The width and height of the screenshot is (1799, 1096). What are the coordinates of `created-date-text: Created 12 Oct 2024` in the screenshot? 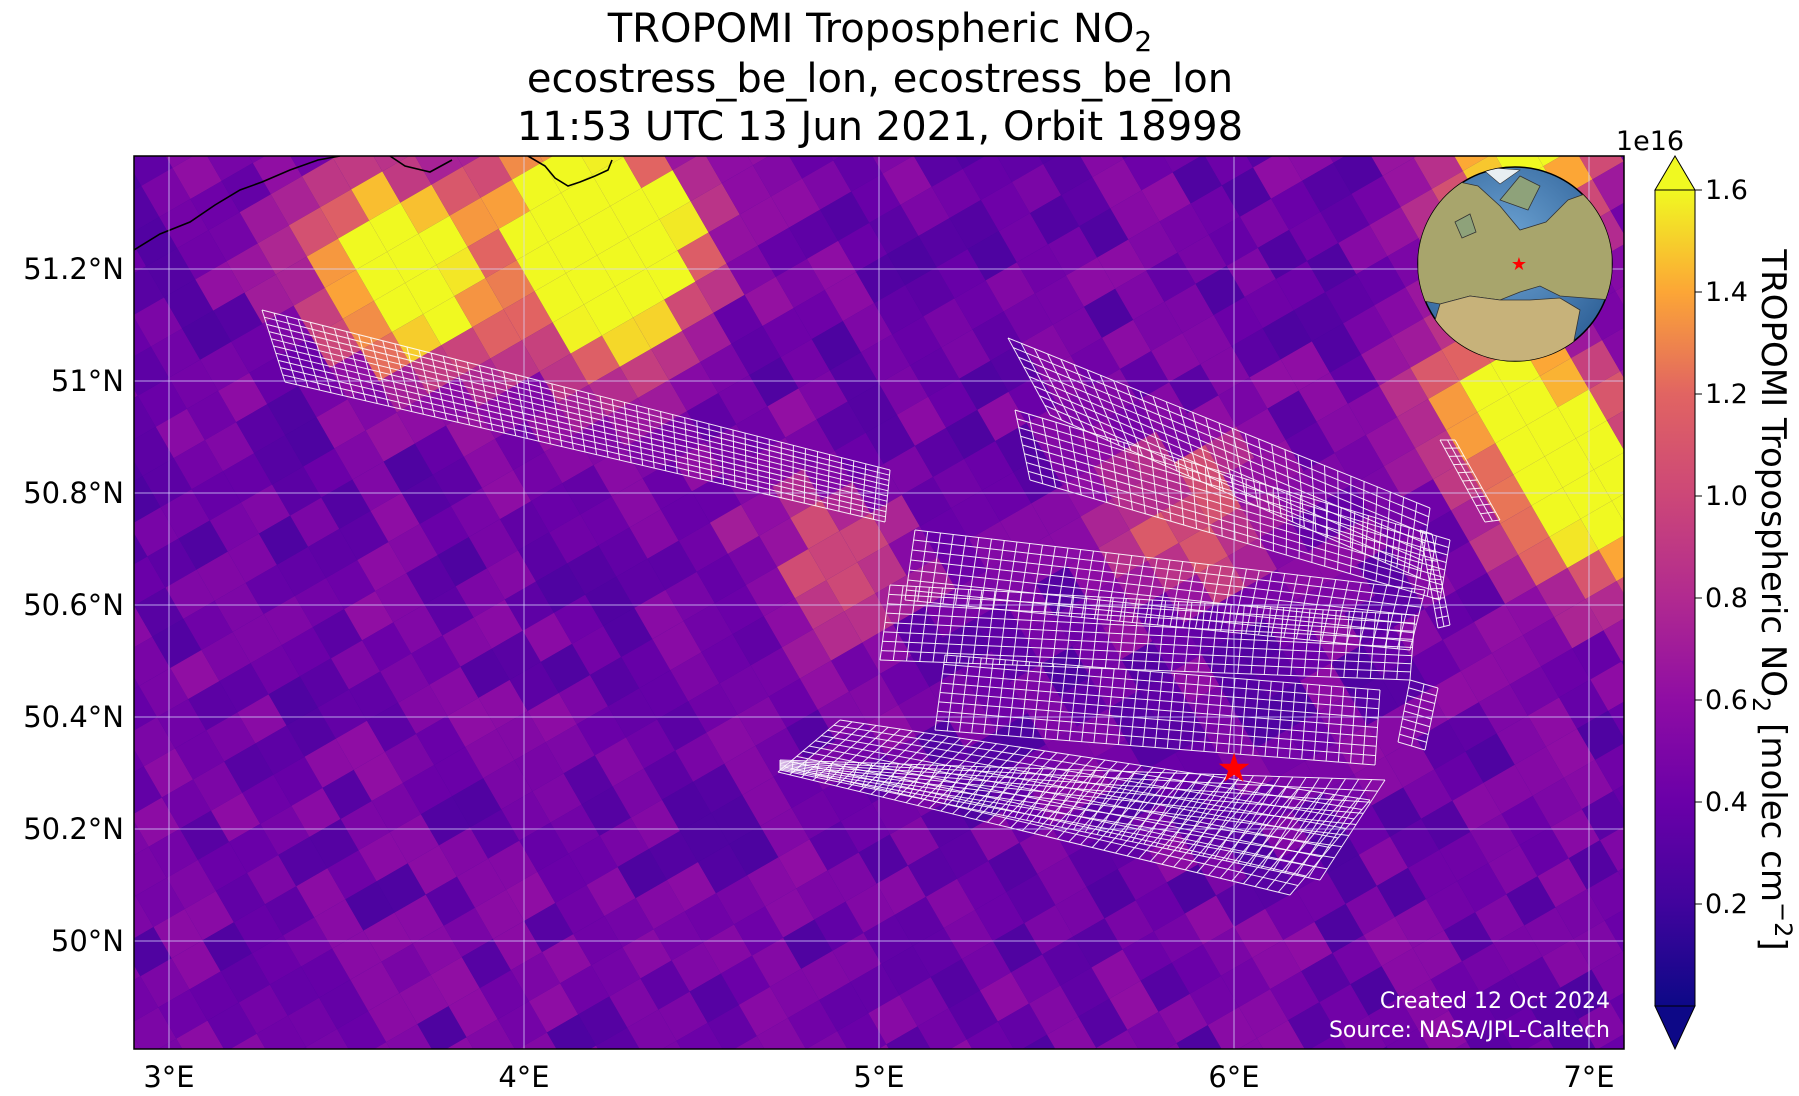 It's located at (1495, 1001).